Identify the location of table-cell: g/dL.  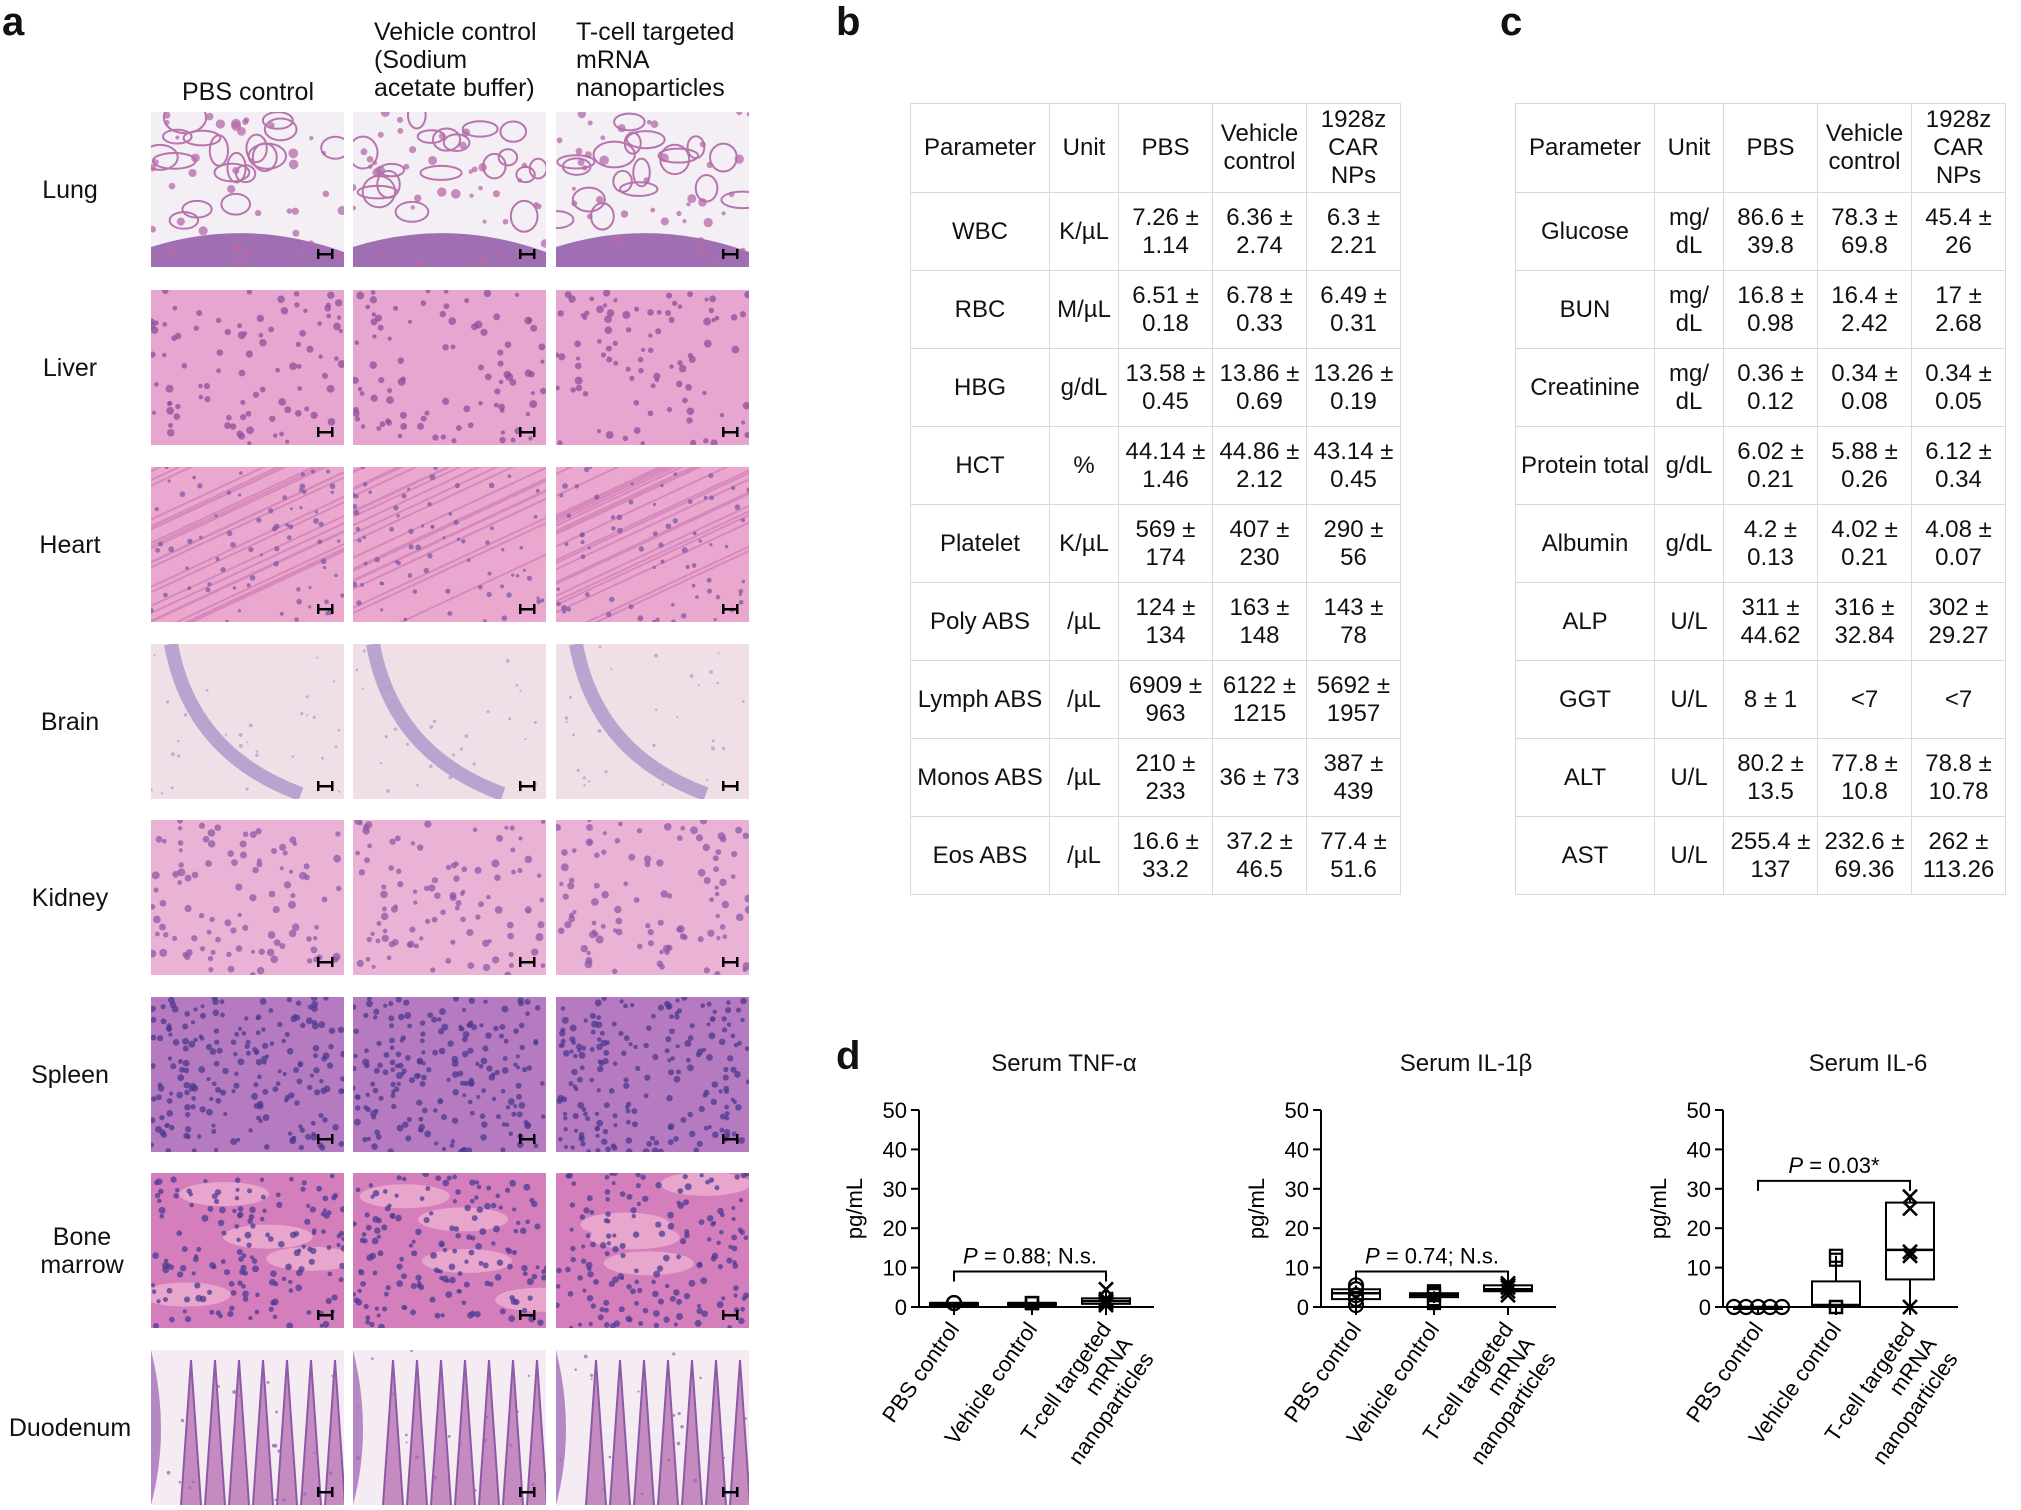
(1689, 543).